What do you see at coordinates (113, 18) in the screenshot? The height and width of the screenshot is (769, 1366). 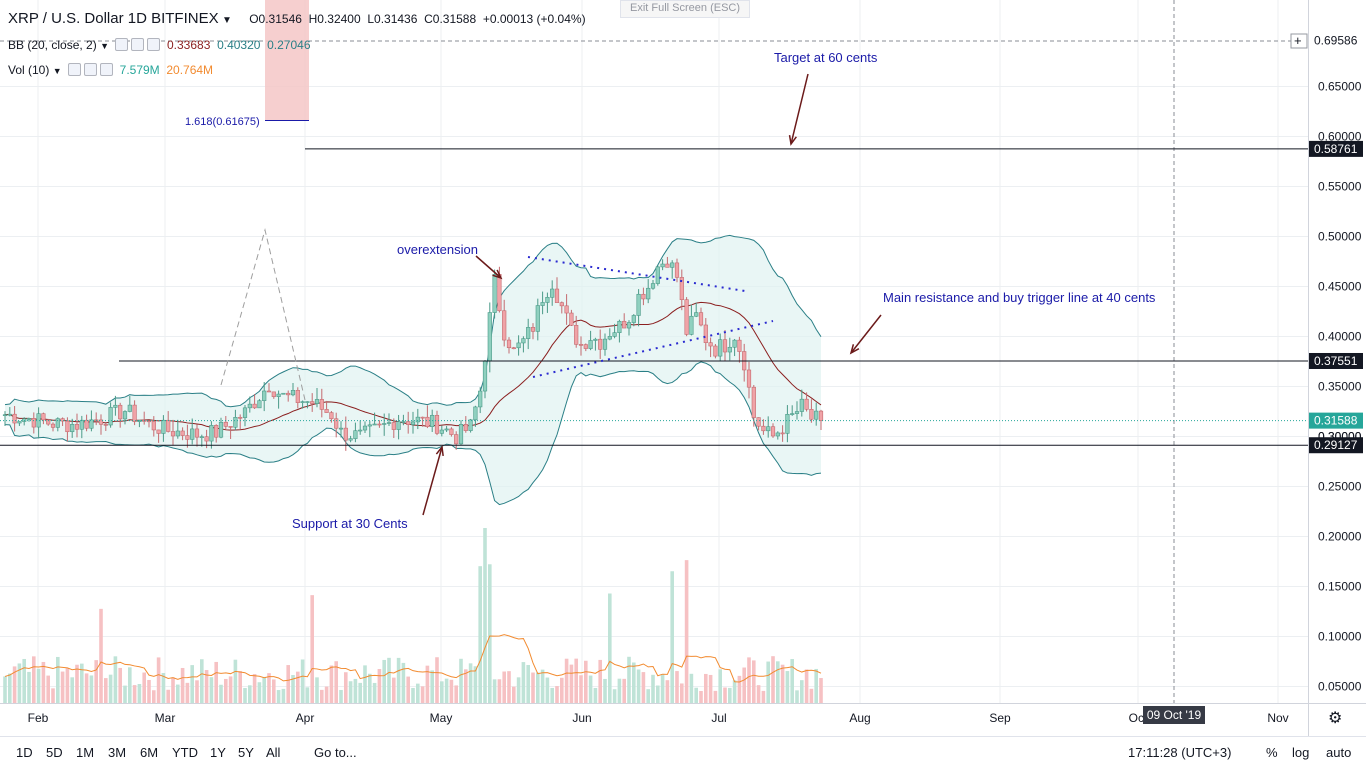 I see `symbol-title: XRP / U.S. Dollar 1D BITFINEX` at bounding box center [113, 18].